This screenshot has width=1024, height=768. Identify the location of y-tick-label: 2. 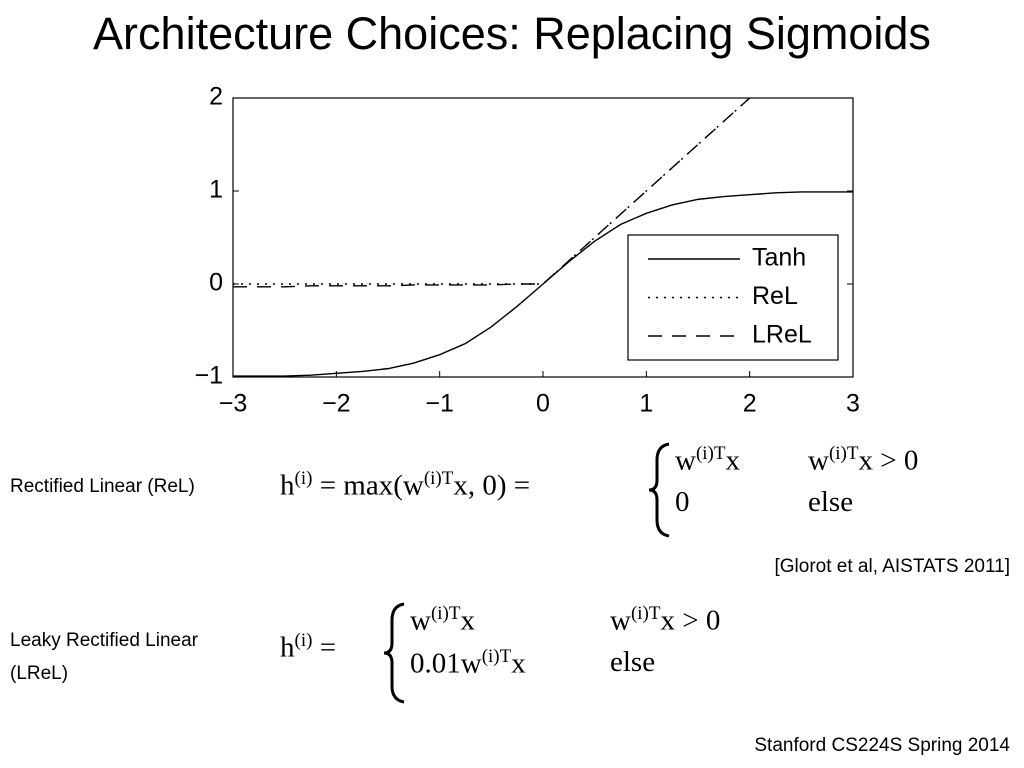
(216, 97).